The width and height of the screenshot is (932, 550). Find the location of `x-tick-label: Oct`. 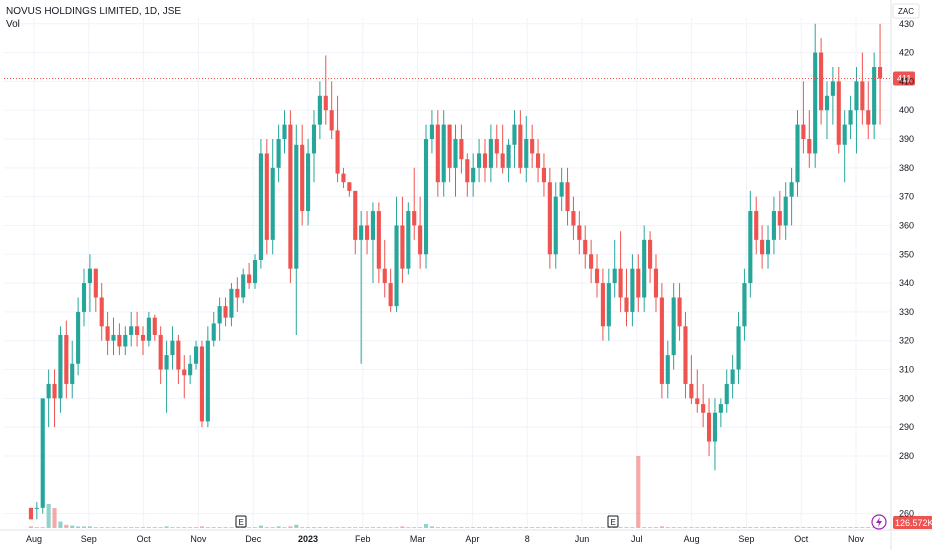

x-tick-label: Oct is located at coordinates (801, 539).